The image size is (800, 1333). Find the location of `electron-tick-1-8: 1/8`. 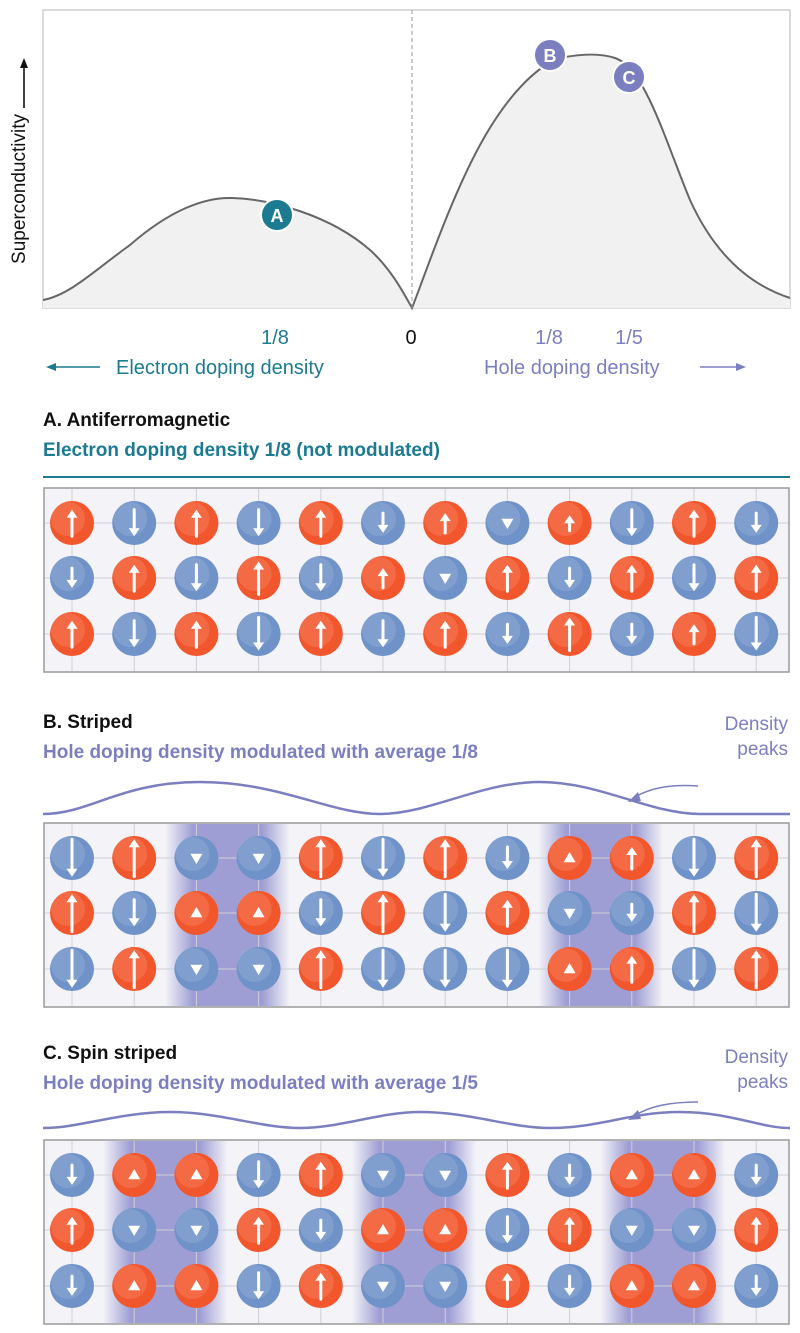

electron-tick-1-8: 1/8 is located at coordinates (275, 338).